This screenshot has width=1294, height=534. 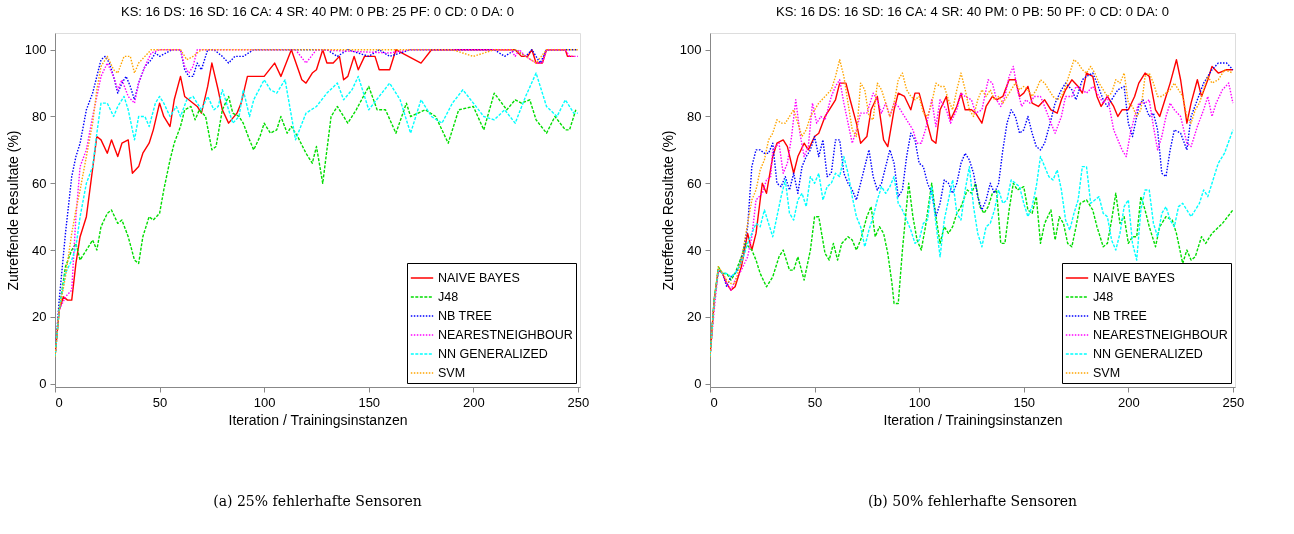 I want to click on text: (a) 25% fehlerhafte Sensoren, so click(x=317, y=501).